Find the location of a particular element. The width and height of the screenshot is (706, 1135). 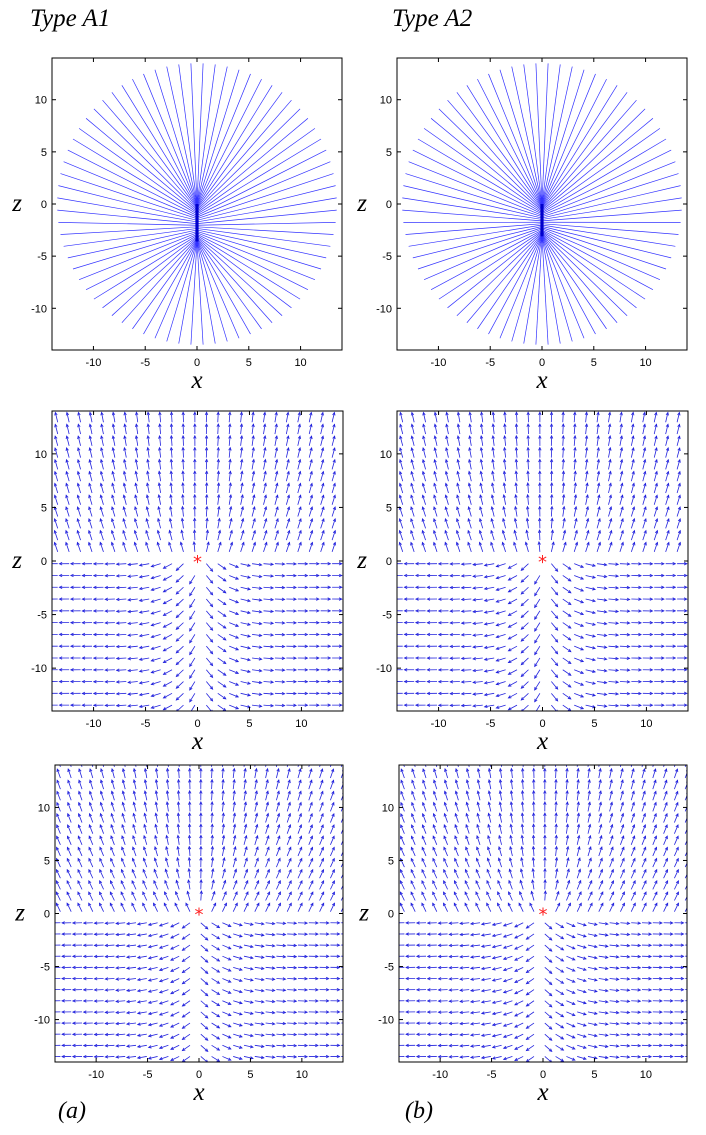

x-tick-label: -5 is located at coordinates (490, 363).